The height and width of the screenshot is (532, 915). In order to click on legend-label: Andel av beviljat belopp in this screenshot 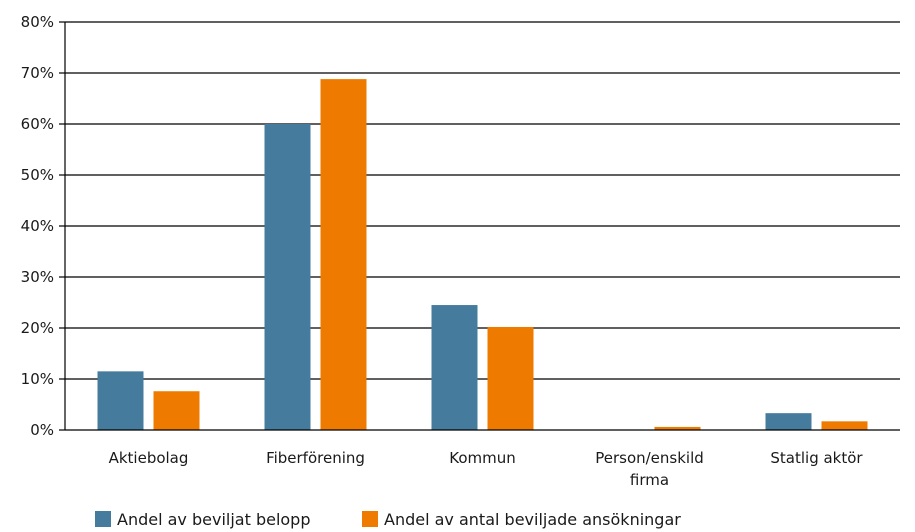, I will do `click(214, 519)`.